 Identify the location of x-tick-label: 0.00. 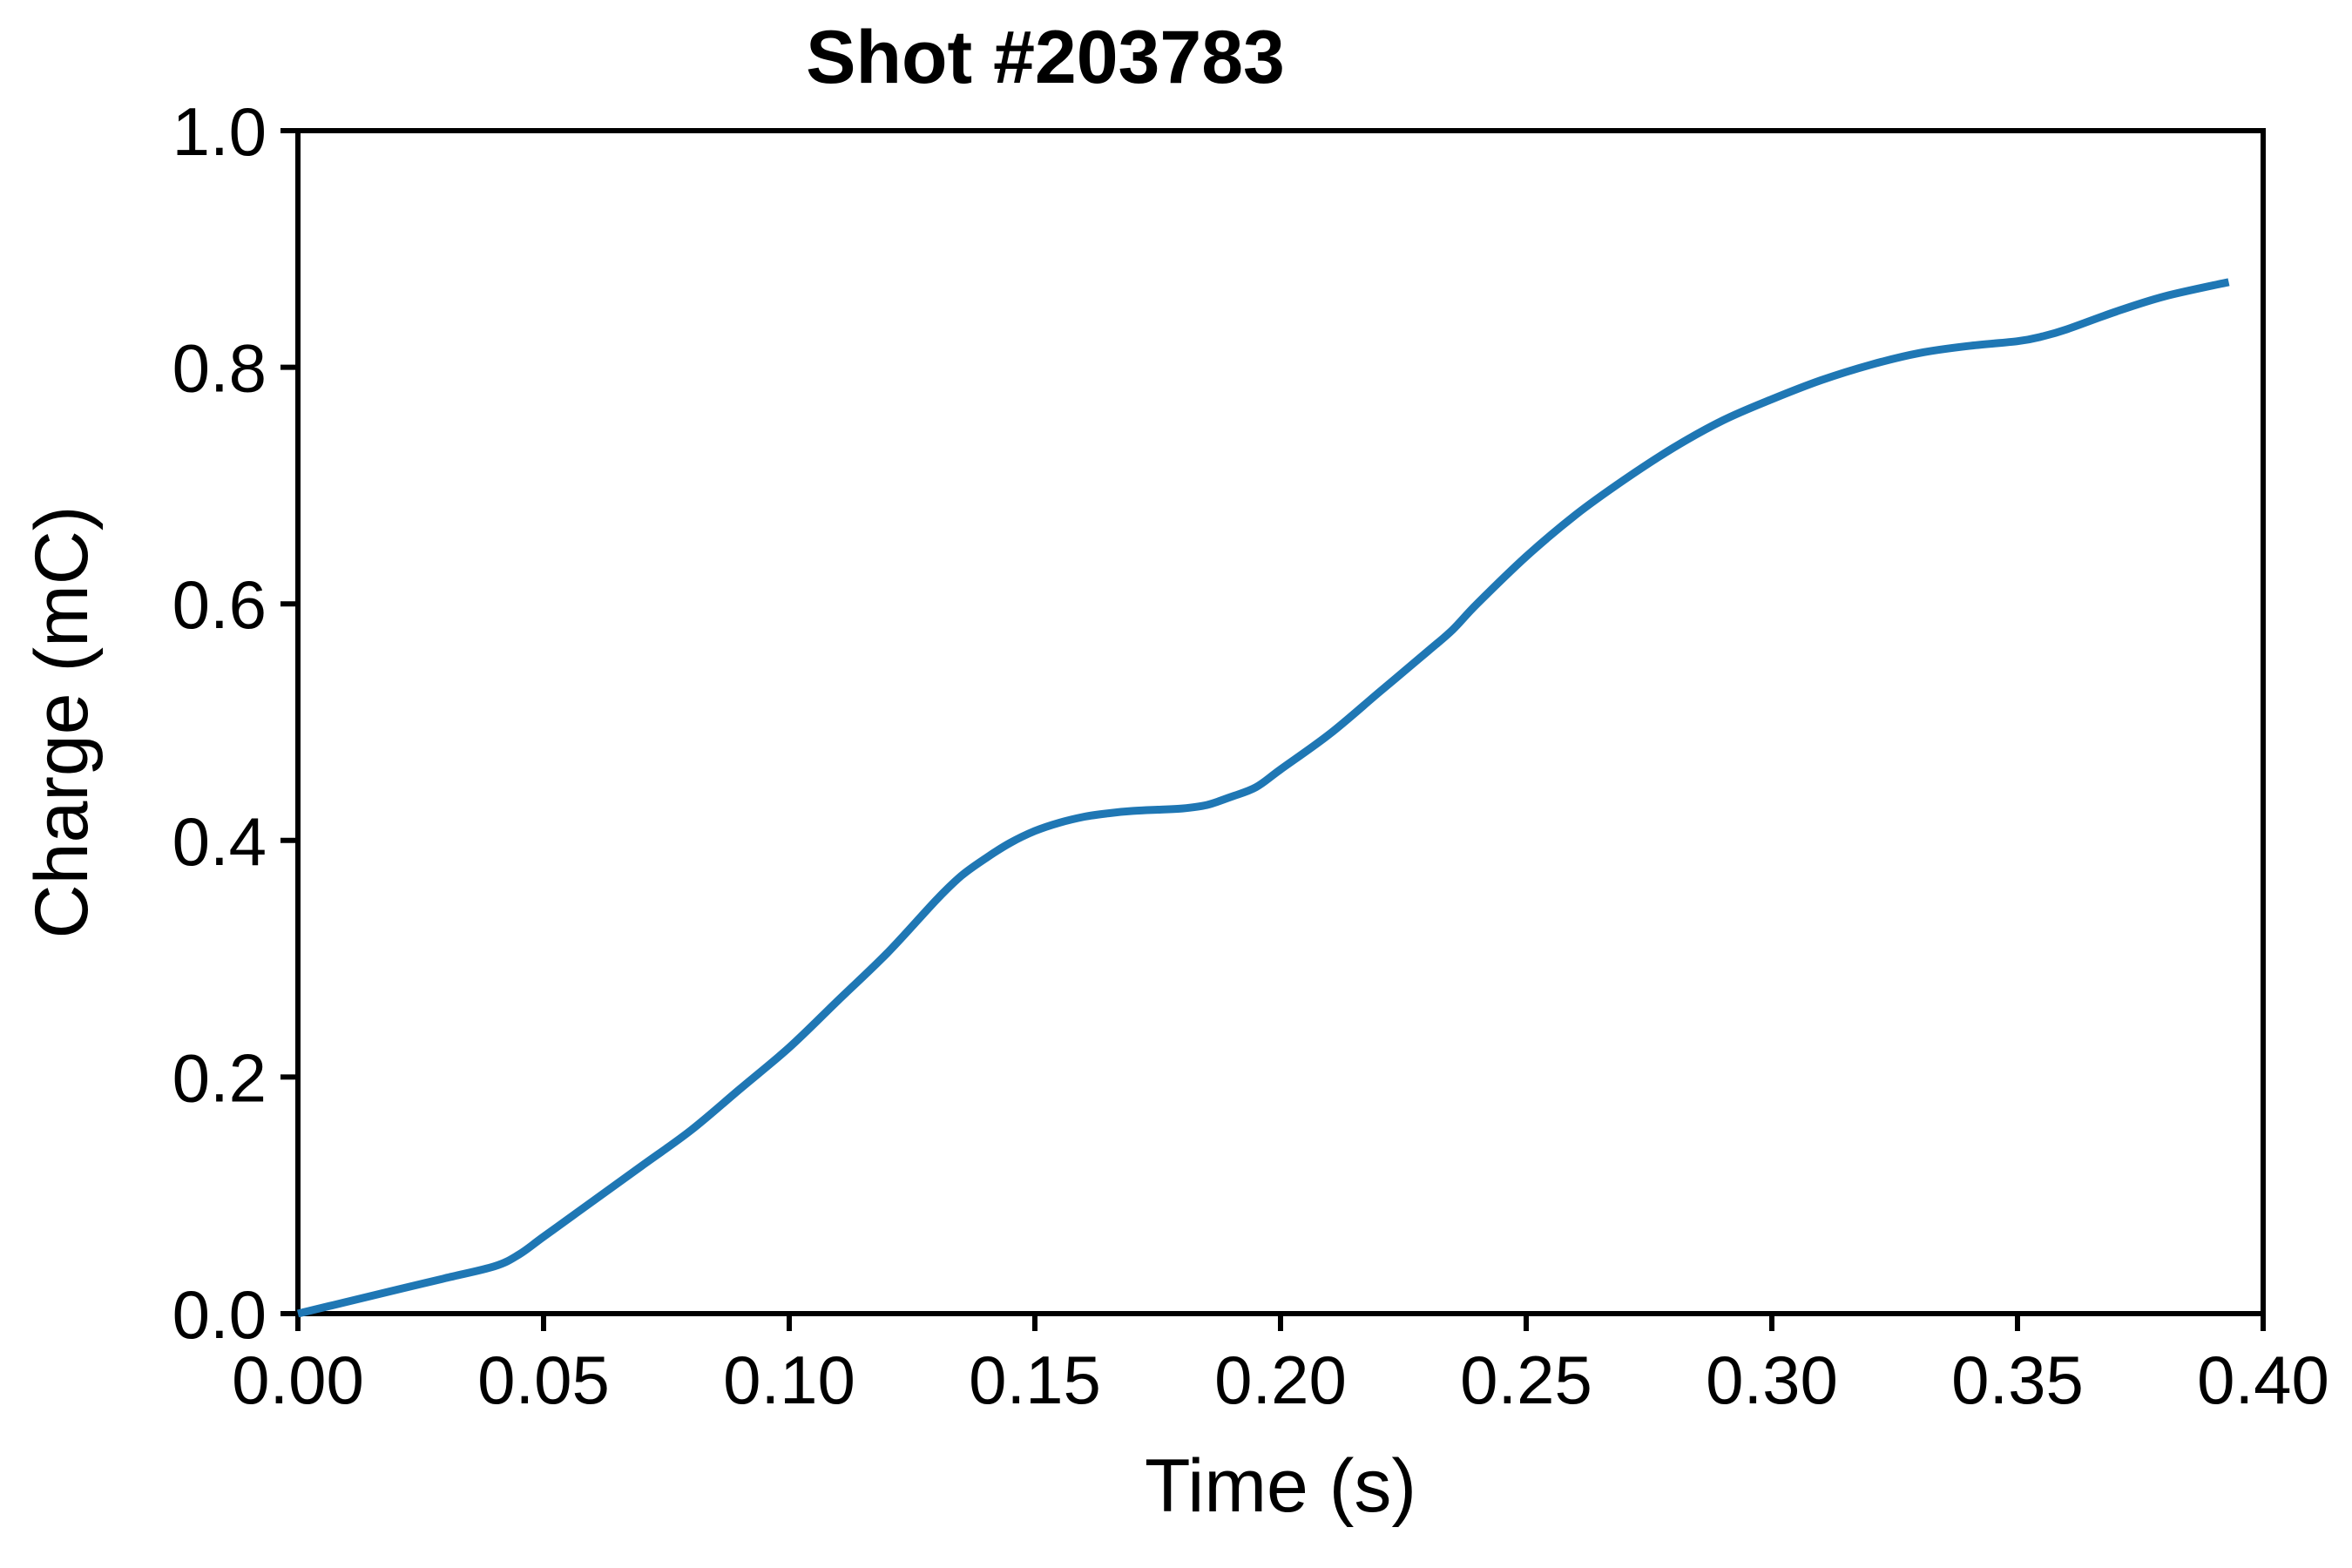
(298, 1380).